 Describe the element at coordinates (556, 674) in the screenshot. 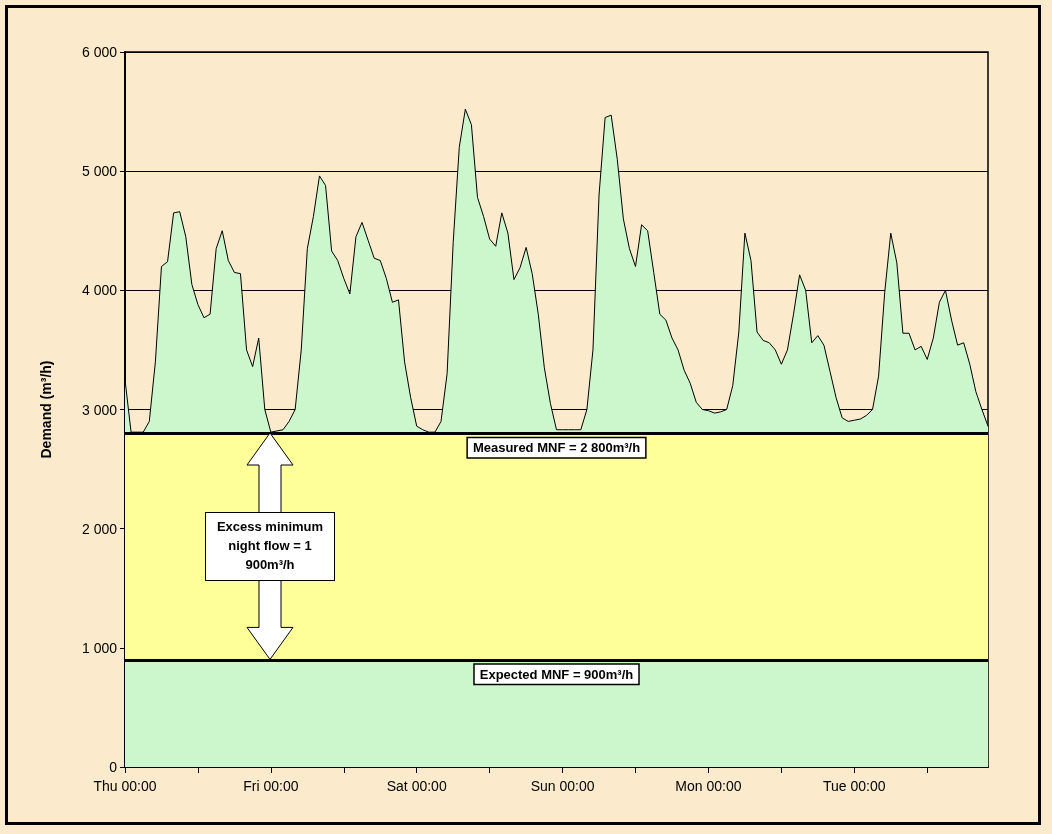

I see `ref-line-label: Expected MNF = 900m³/h` at that location.